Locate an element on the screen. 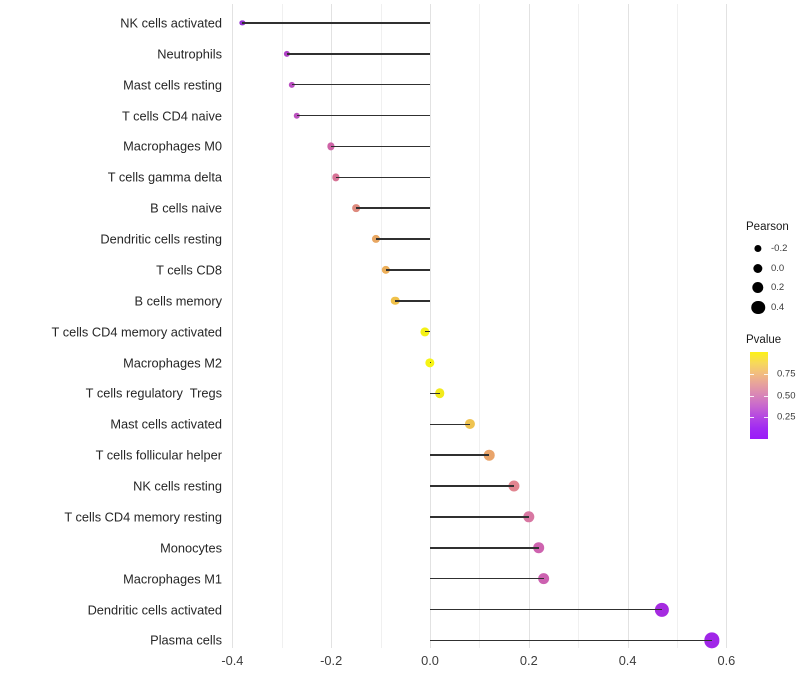 This screenshot has width=800, height=700. pvalue-color-legend: Pvalue 0.75 0.50 0.25 is located at coordinates (771, 386).